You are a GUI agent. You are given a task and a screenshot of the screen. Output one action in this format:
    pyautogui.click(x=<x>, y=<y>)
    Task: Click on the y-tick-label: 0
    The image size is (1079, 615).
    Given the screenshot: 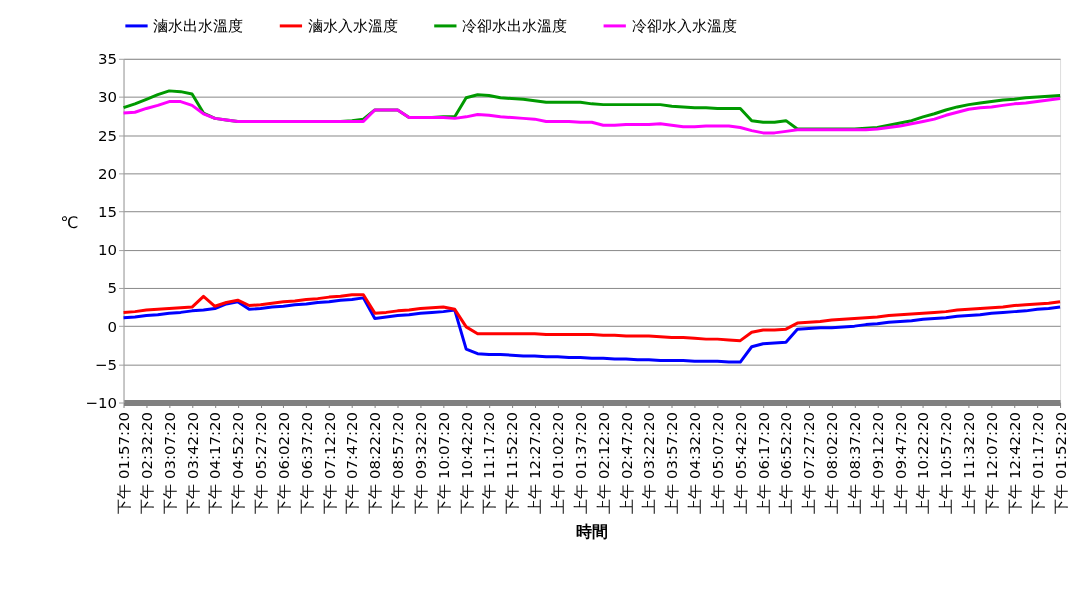 What is the action you would take?
    pyautogui.click(x=112, y=326)
    